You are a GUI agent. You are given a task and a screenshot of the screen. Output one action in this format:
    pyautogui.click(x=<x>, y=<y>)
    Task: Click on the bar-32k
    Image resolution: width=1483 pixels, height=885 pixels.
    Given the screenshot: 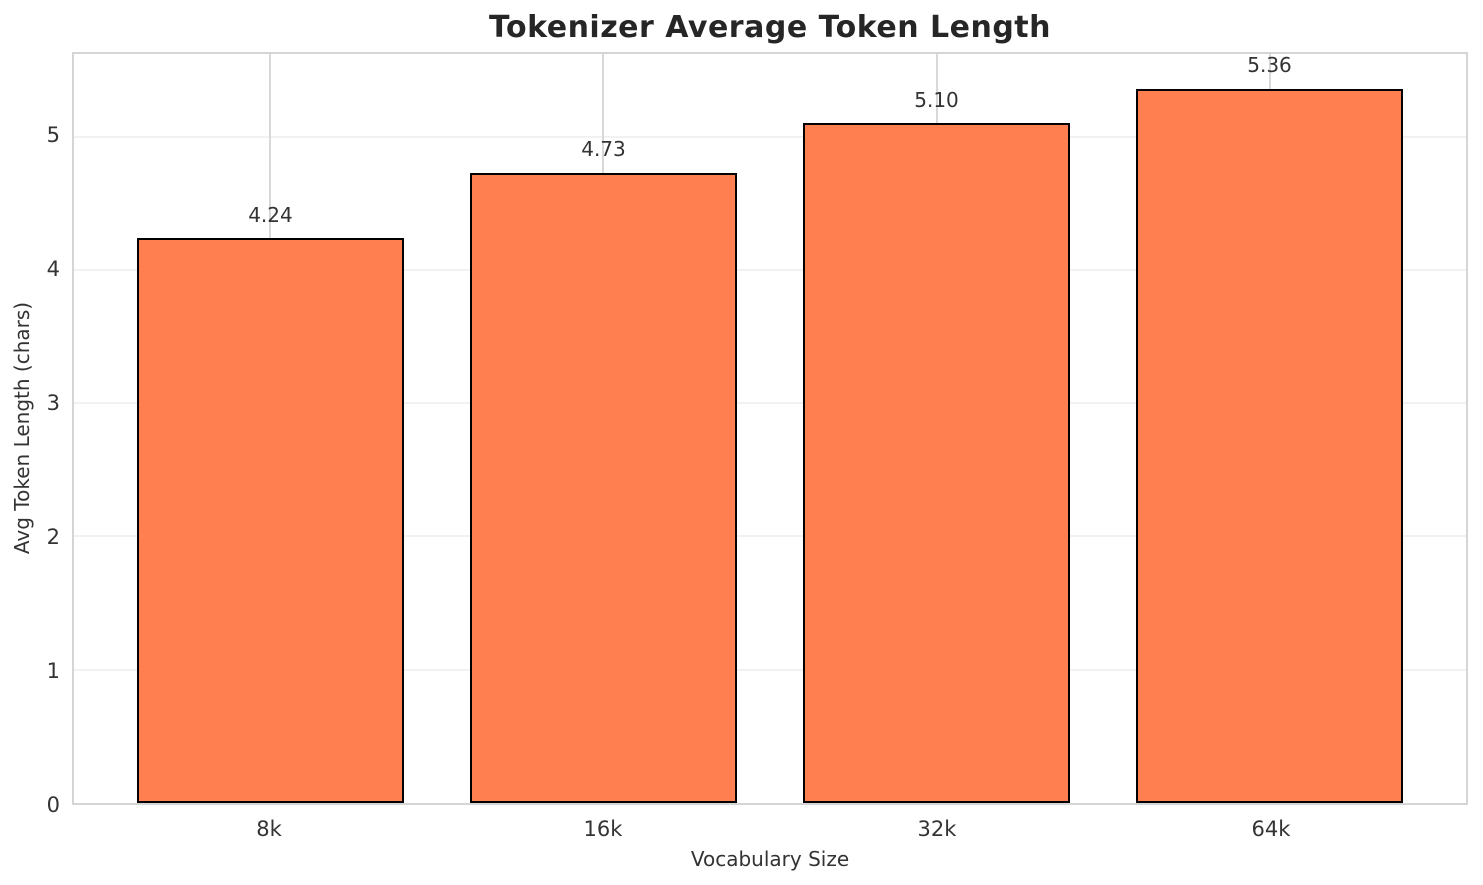 What is the action you would take?
    pyautogui.click(x=936, y=463)
    